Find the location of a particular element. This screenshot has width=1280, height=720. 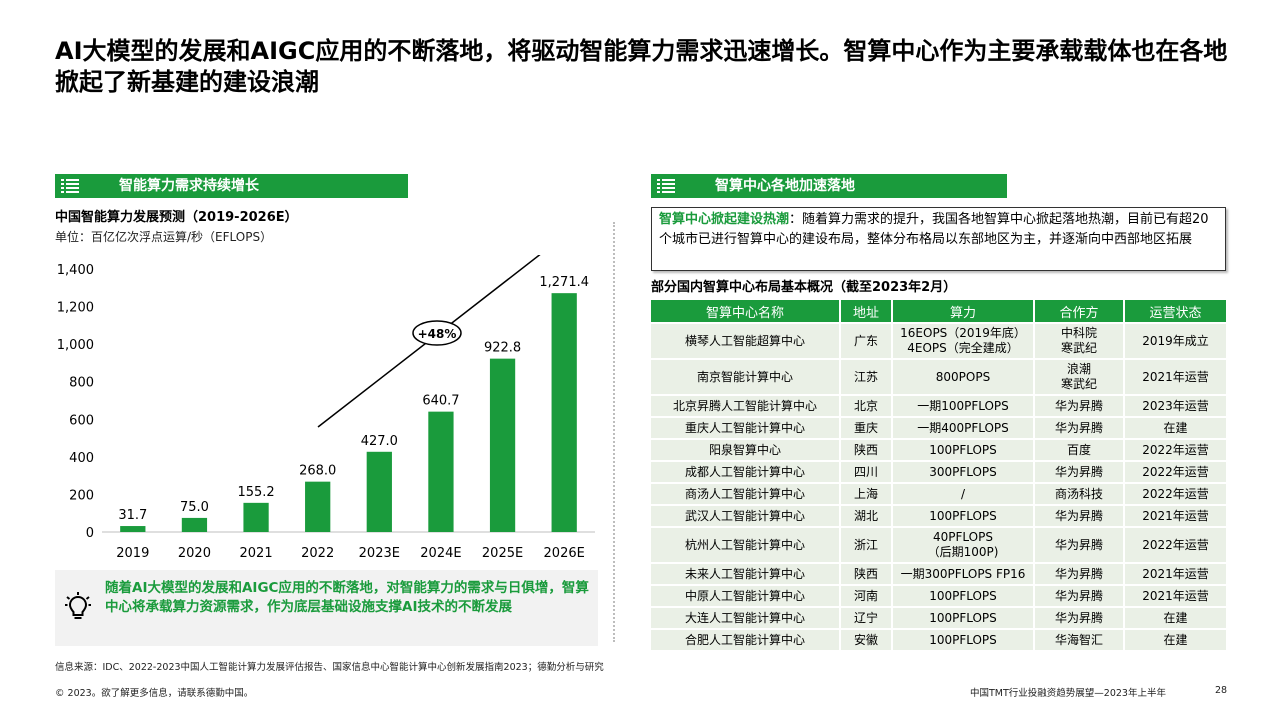

column-header: 运营状态 is located at coordinates (1175, 311).